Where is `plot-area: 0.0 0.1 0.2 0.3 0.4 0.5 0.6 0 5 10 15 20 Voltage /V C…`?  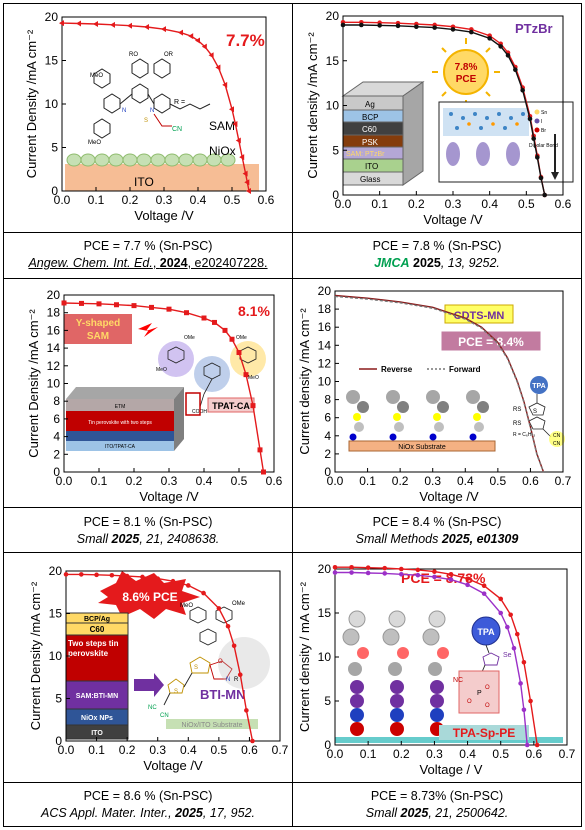
plot-area: 0.0 0.1 0.2 0.3 0.4 0.5 0.6 0 5 10 15 20 Voltage /V C… is located at coordinates (149, 116).